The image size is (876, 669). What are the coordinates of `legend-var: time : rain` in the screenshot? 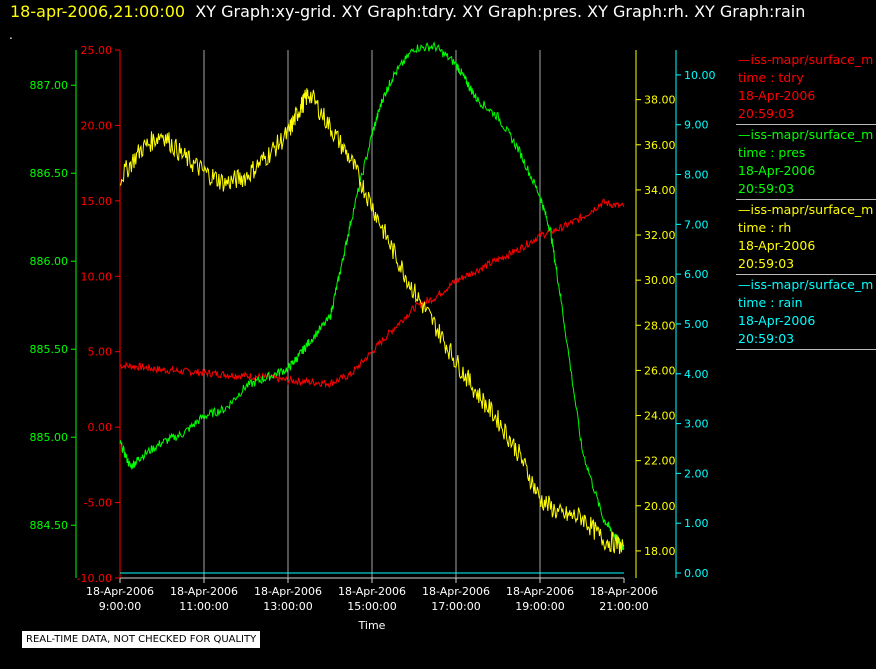 It's located at (770, 302).